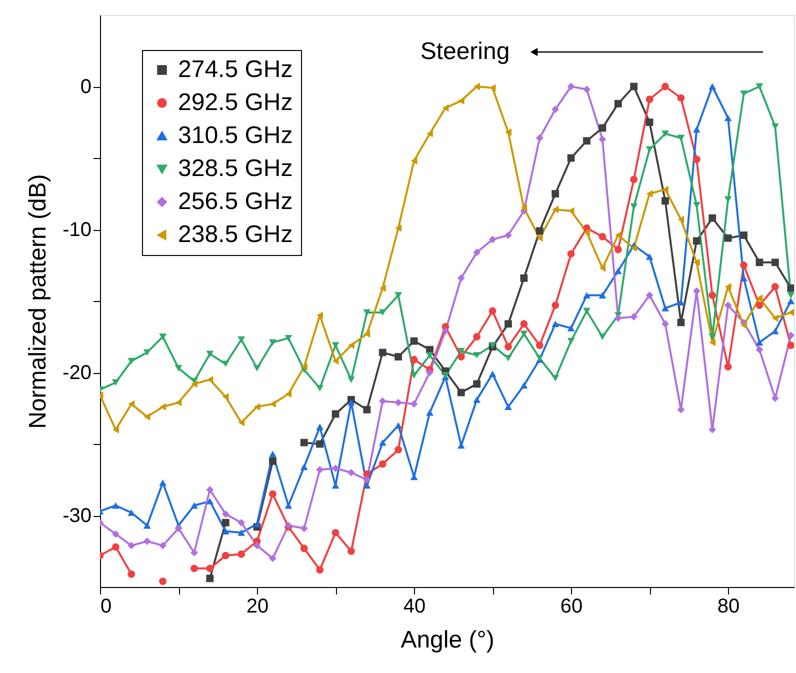 The image size is (796, 673). Describe the element at coordinates (235, 201) in the screenshot. I see `legend-label: 256.5 GHz` at that location.